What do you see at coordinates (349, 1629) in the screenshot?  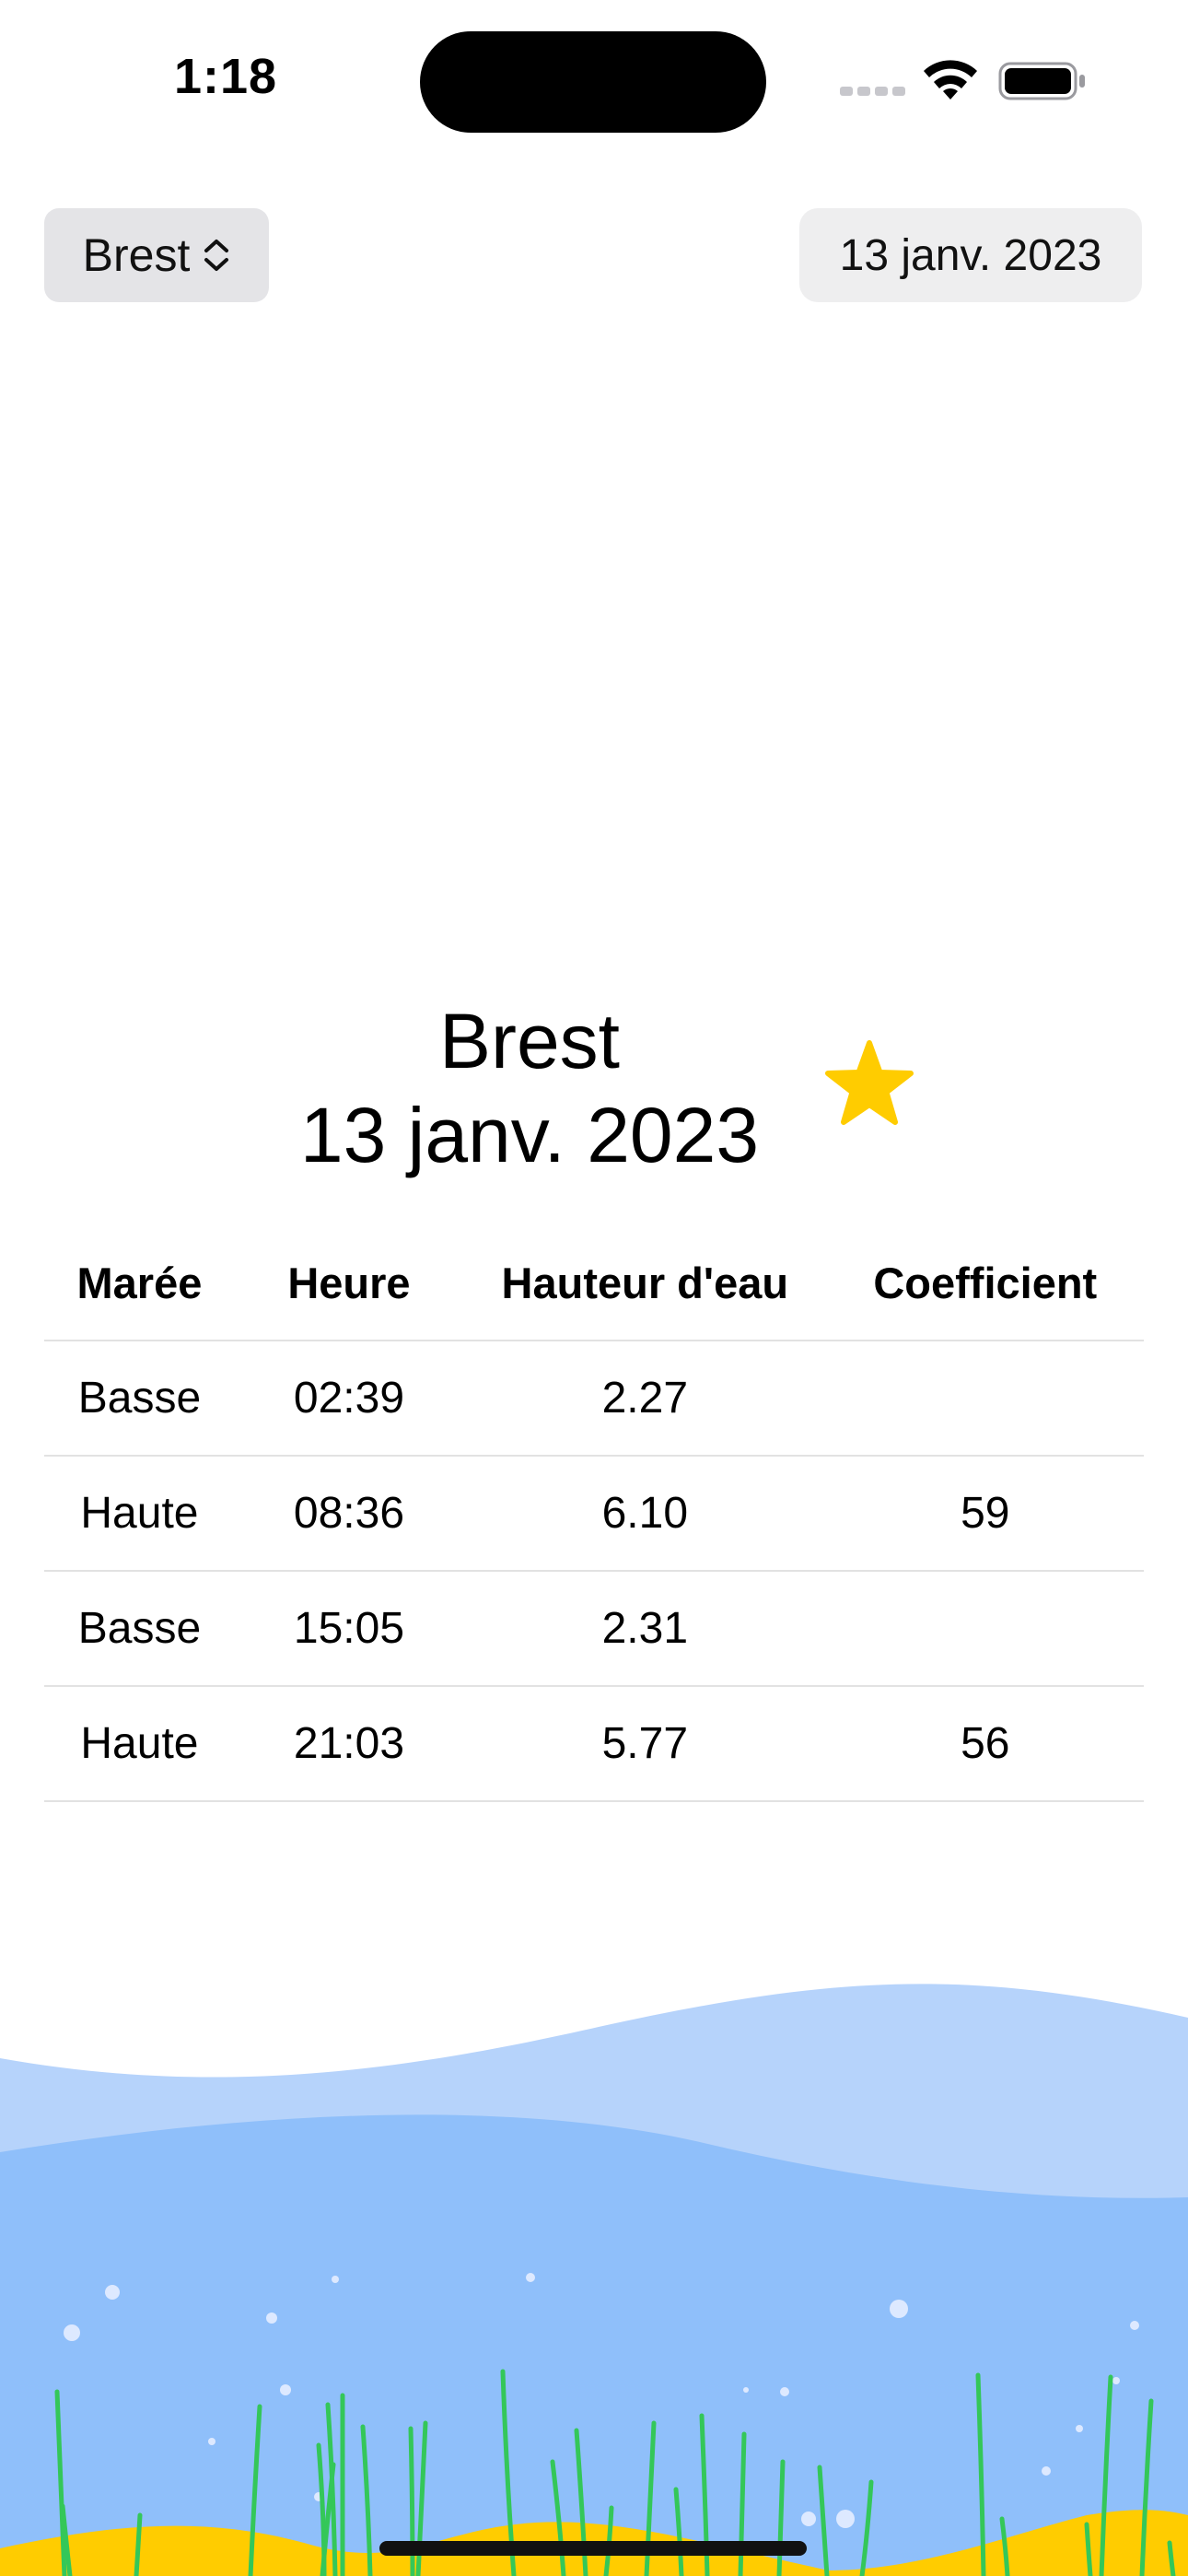 I see `cell-time: 15:05` at bounding box center [349, 1629].